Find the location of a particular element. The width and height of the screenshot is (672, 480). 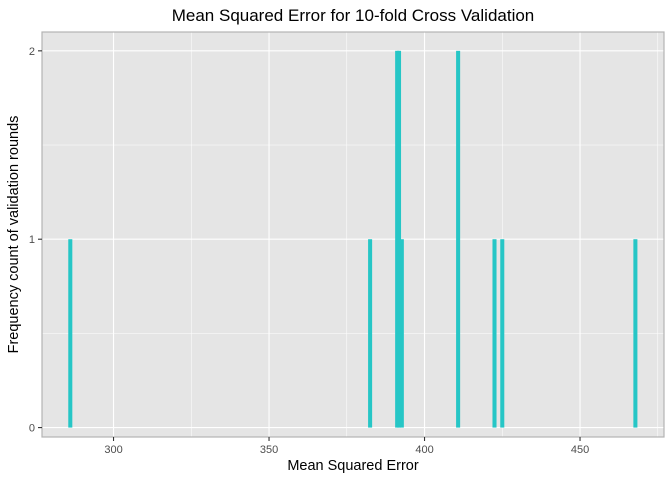

y-tick-label: 1 is located at coordinates (32, 240).